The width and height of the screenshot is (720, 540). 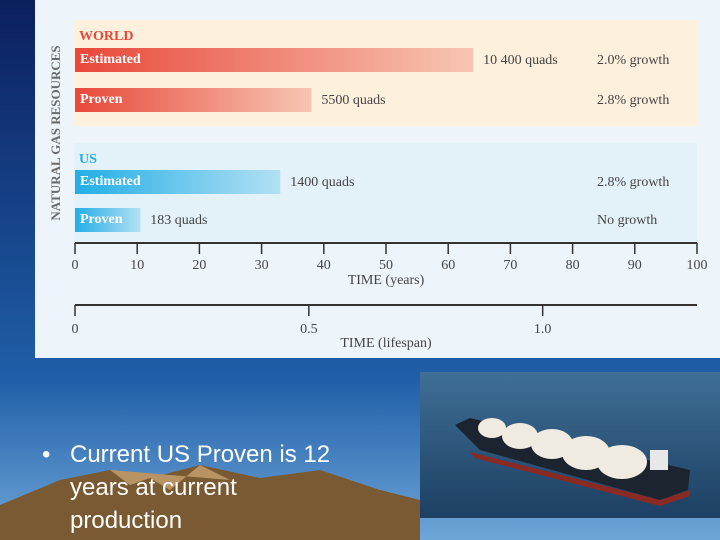 I want to click on mountains, so click(x=210, y=502).